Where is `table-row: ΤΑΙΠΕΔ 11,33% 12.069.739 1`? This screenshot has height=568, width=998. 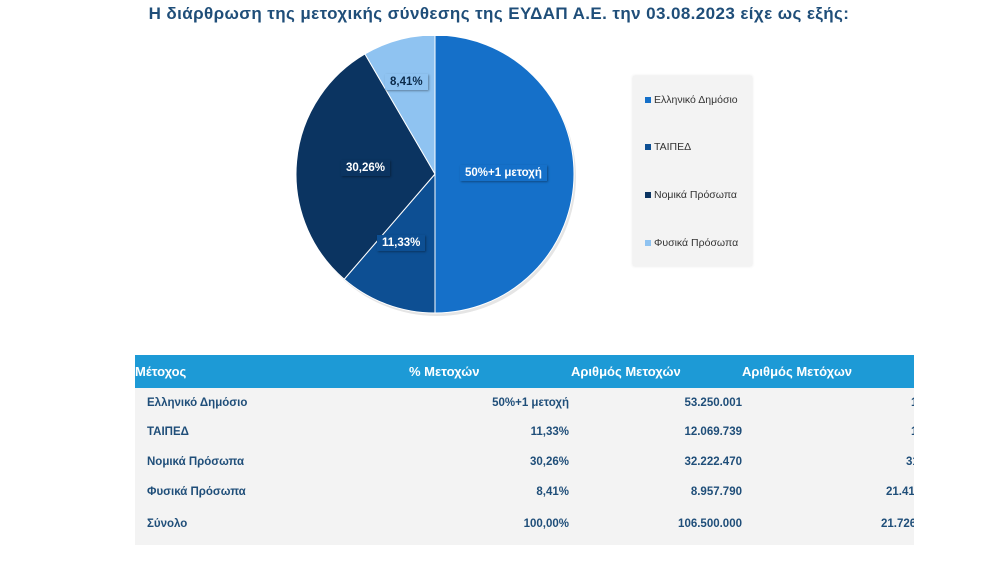
table-row: ΤΑΙΠΕΔ 11,33% 12.069.739 1 is located at coordinates (524, 433).